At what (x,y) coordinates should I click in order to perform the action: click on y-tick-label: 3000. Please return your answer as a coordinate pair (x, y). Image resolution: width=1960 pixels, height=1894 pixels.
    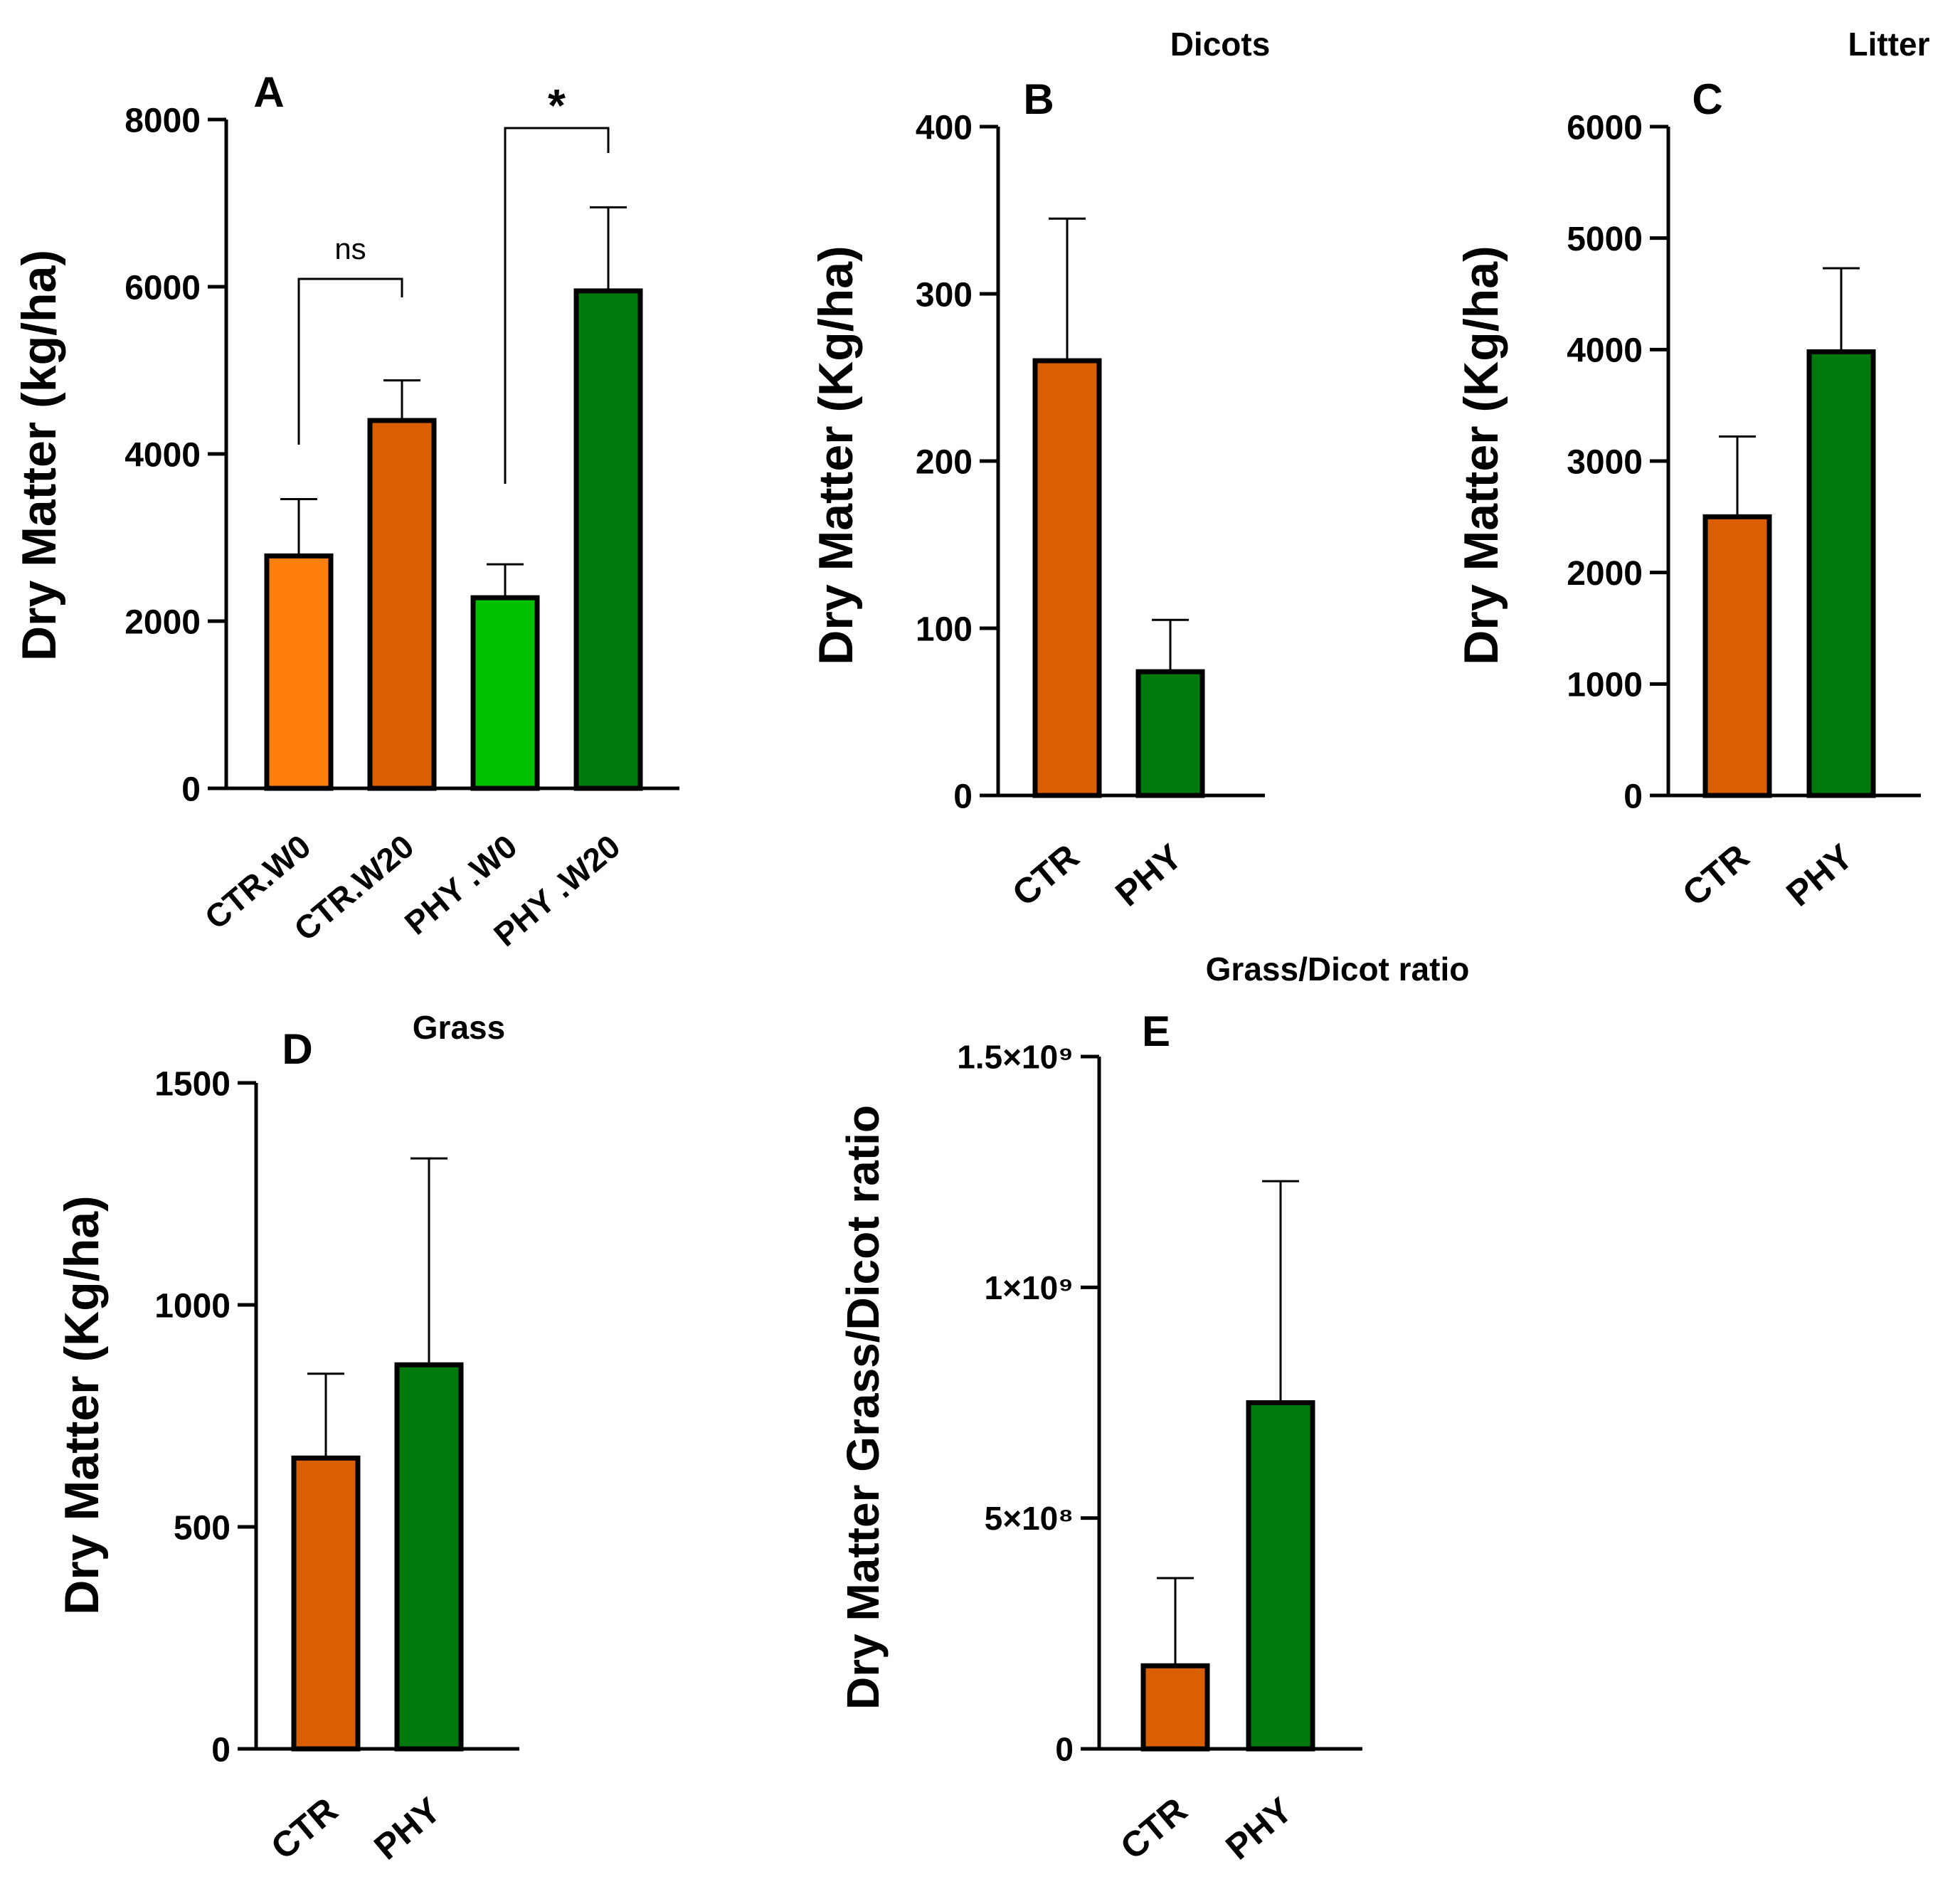
    Looking at the image, I should click on (1605, 462).